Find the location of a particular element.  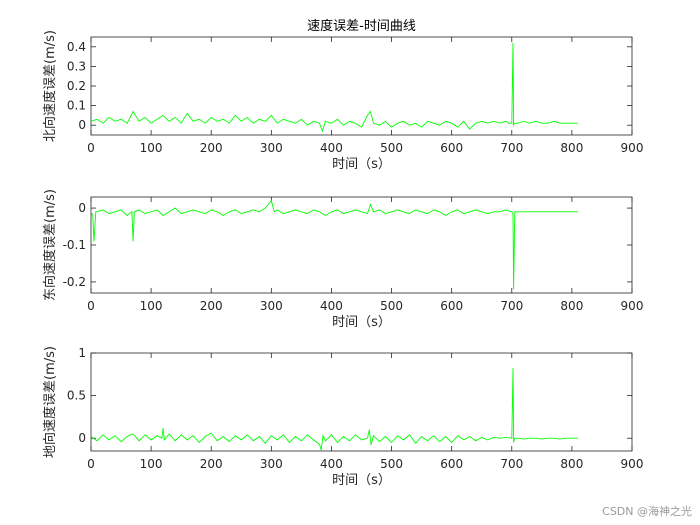

y-tick-label: 0.4 is located at coordinates (76, 47).